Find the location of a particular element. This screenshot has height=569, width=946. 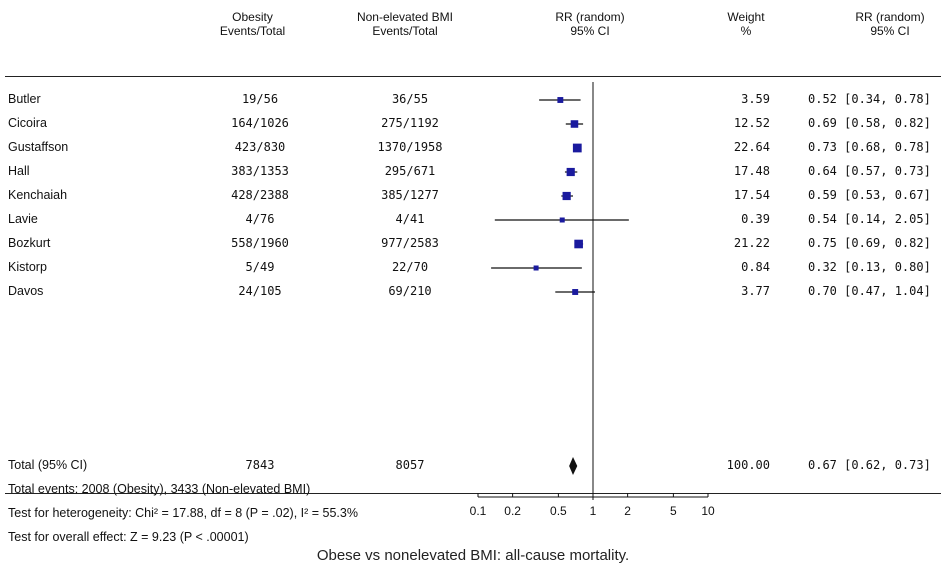

study-name: Bozkurt is located at coordinates (29, 243).